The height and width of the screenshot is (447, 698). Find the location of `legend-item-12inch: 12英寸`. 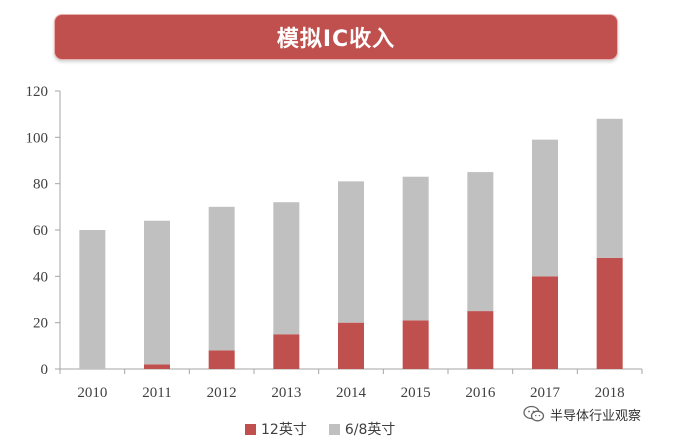

legend-item-12inch: 12英寸 is located at coordinates (276, 429).